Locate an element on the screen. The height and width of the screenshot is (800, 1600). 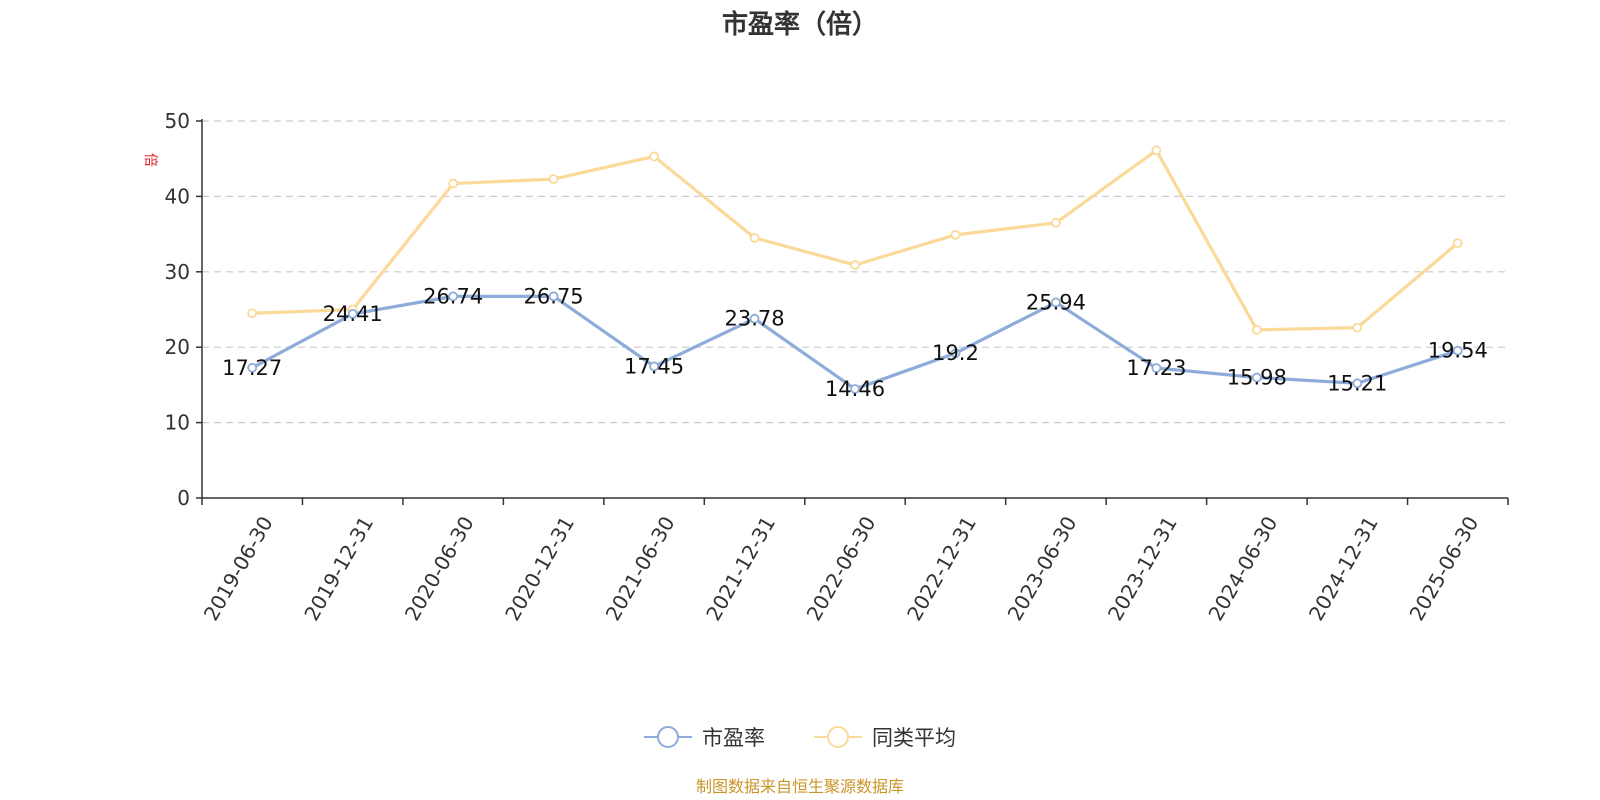
x-tick-label: 2022-06-30 is located at coordinates (841, 568).